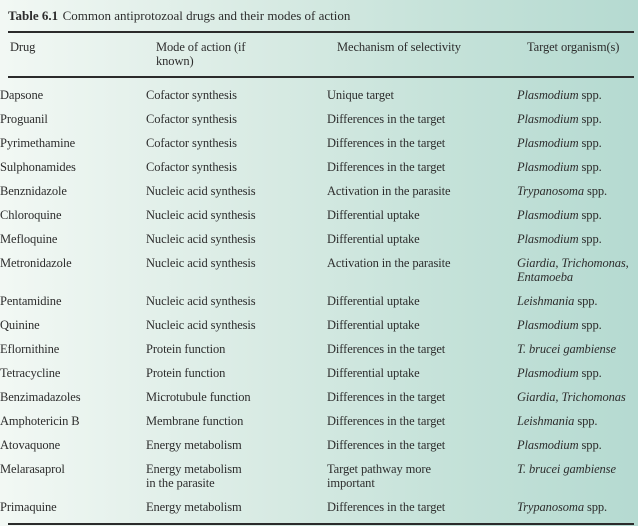 Image resolution: width=643 pixels, height=531 pixels. I want to click on cell-target: Giardia, Trichomonas, so click(577, 397).